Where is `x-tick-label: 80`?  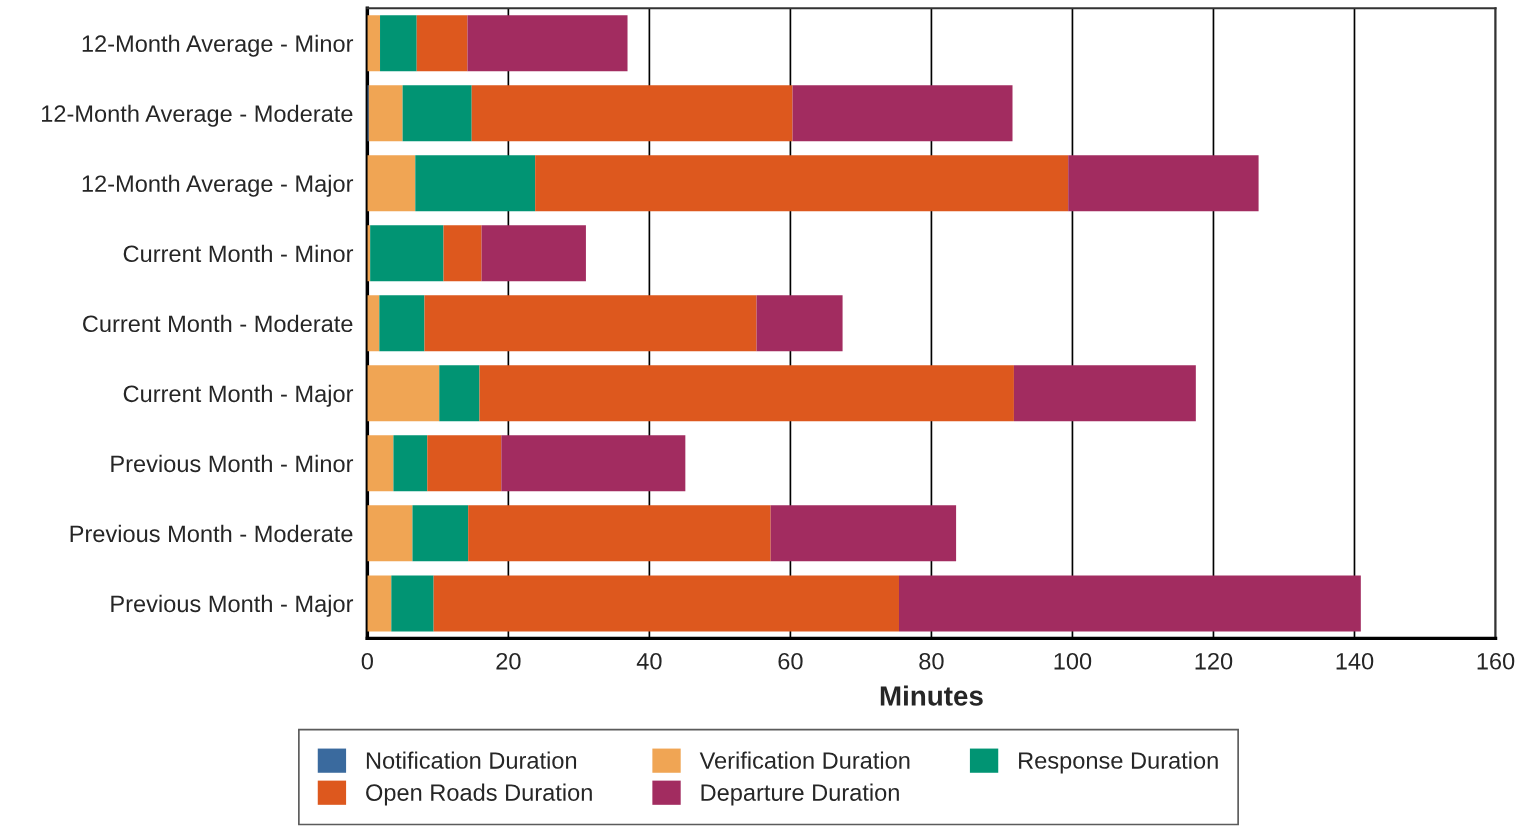
x-tick-label: 80 is located at coordinates (931, 661).